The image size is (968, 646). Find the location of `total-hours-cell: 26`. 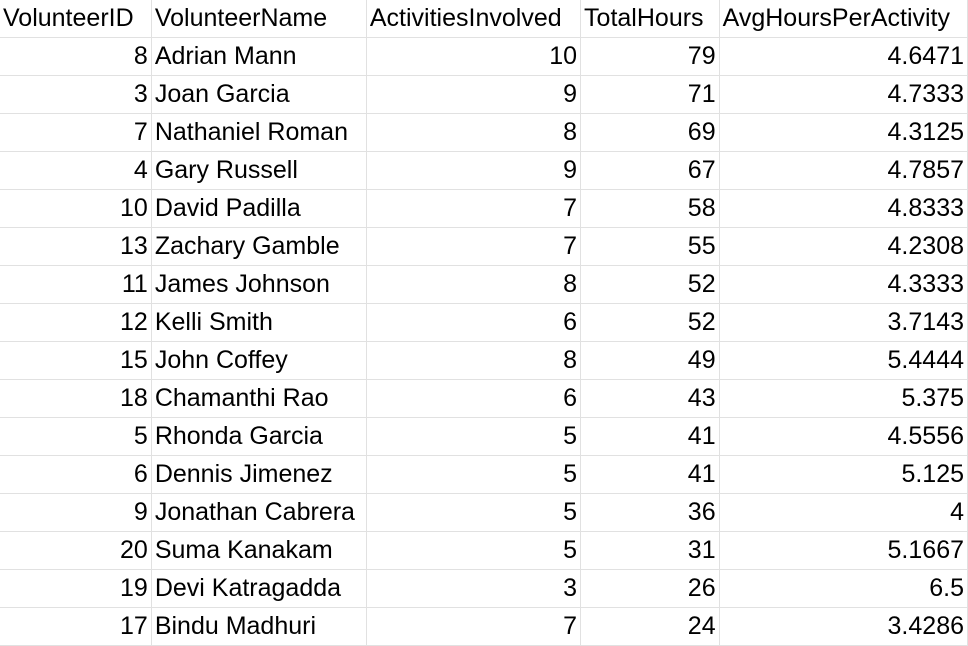

total-hours-cell: 26 is located at coordinates (650, 588).